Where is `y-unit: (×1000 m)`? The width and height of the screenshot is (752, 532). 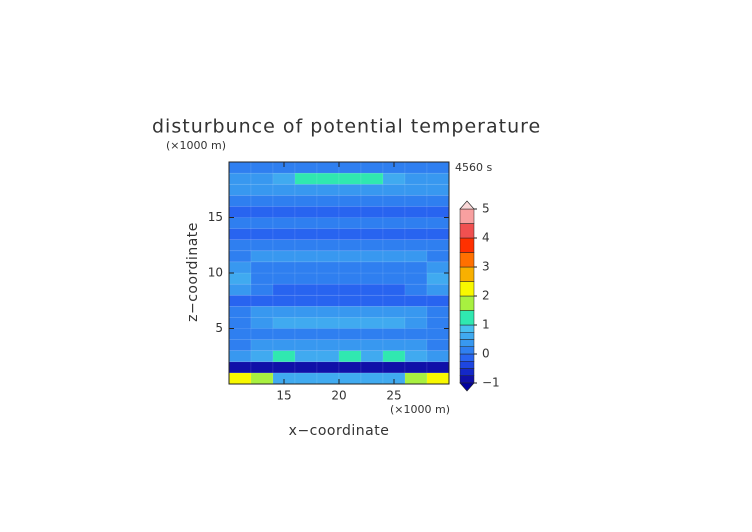
y-unit: (×1000 m) is located at coordinates (196, 145).